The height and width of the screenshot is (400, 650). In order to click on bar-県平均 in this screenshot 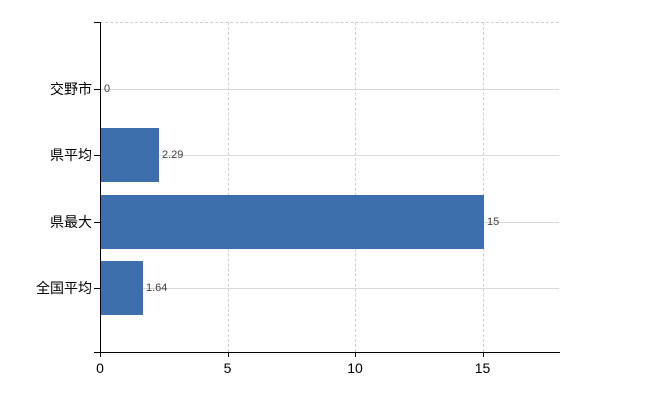, I will do `click(130, 155)`.